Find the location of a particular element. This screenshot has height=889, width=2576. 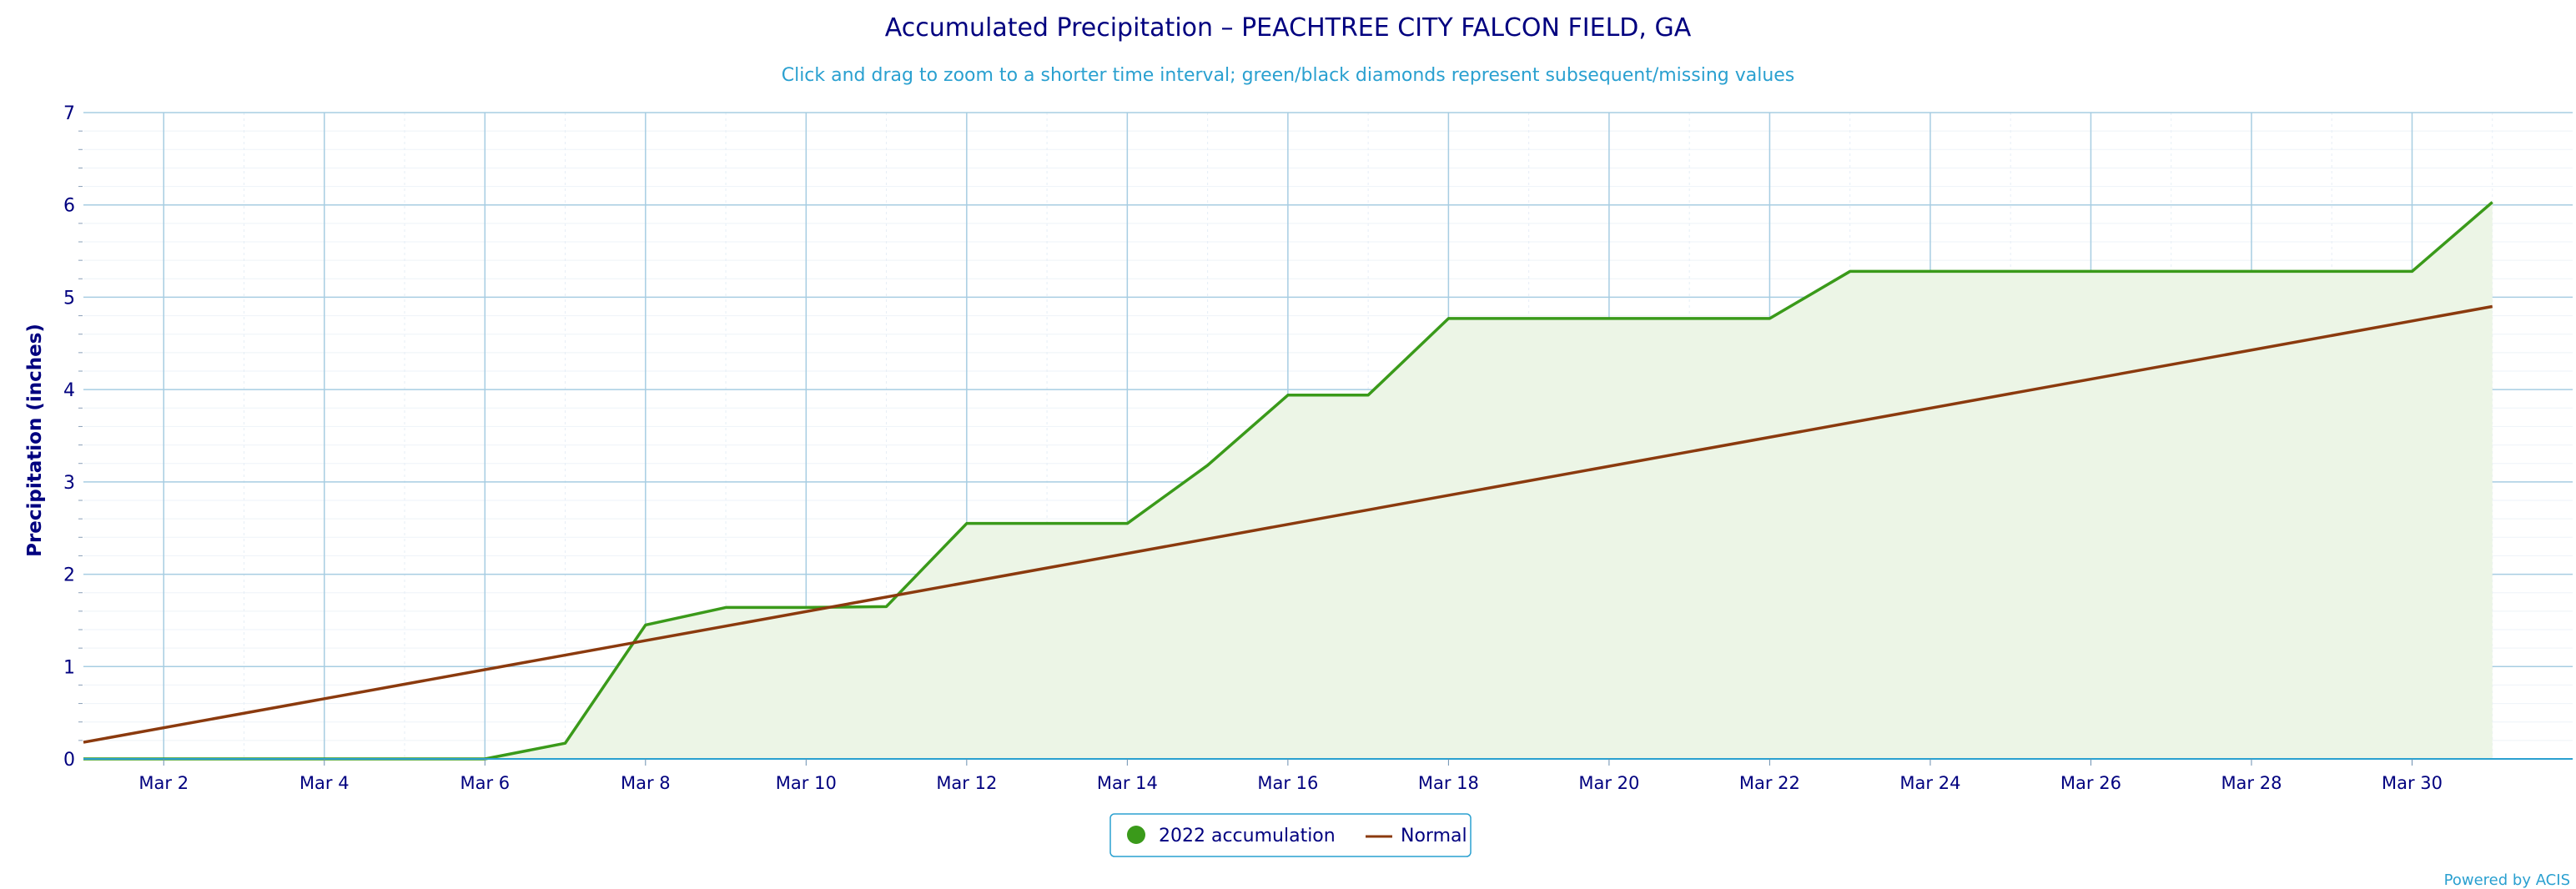

x-tick-label: Mar 24 is located at coordinates (1929, 783).